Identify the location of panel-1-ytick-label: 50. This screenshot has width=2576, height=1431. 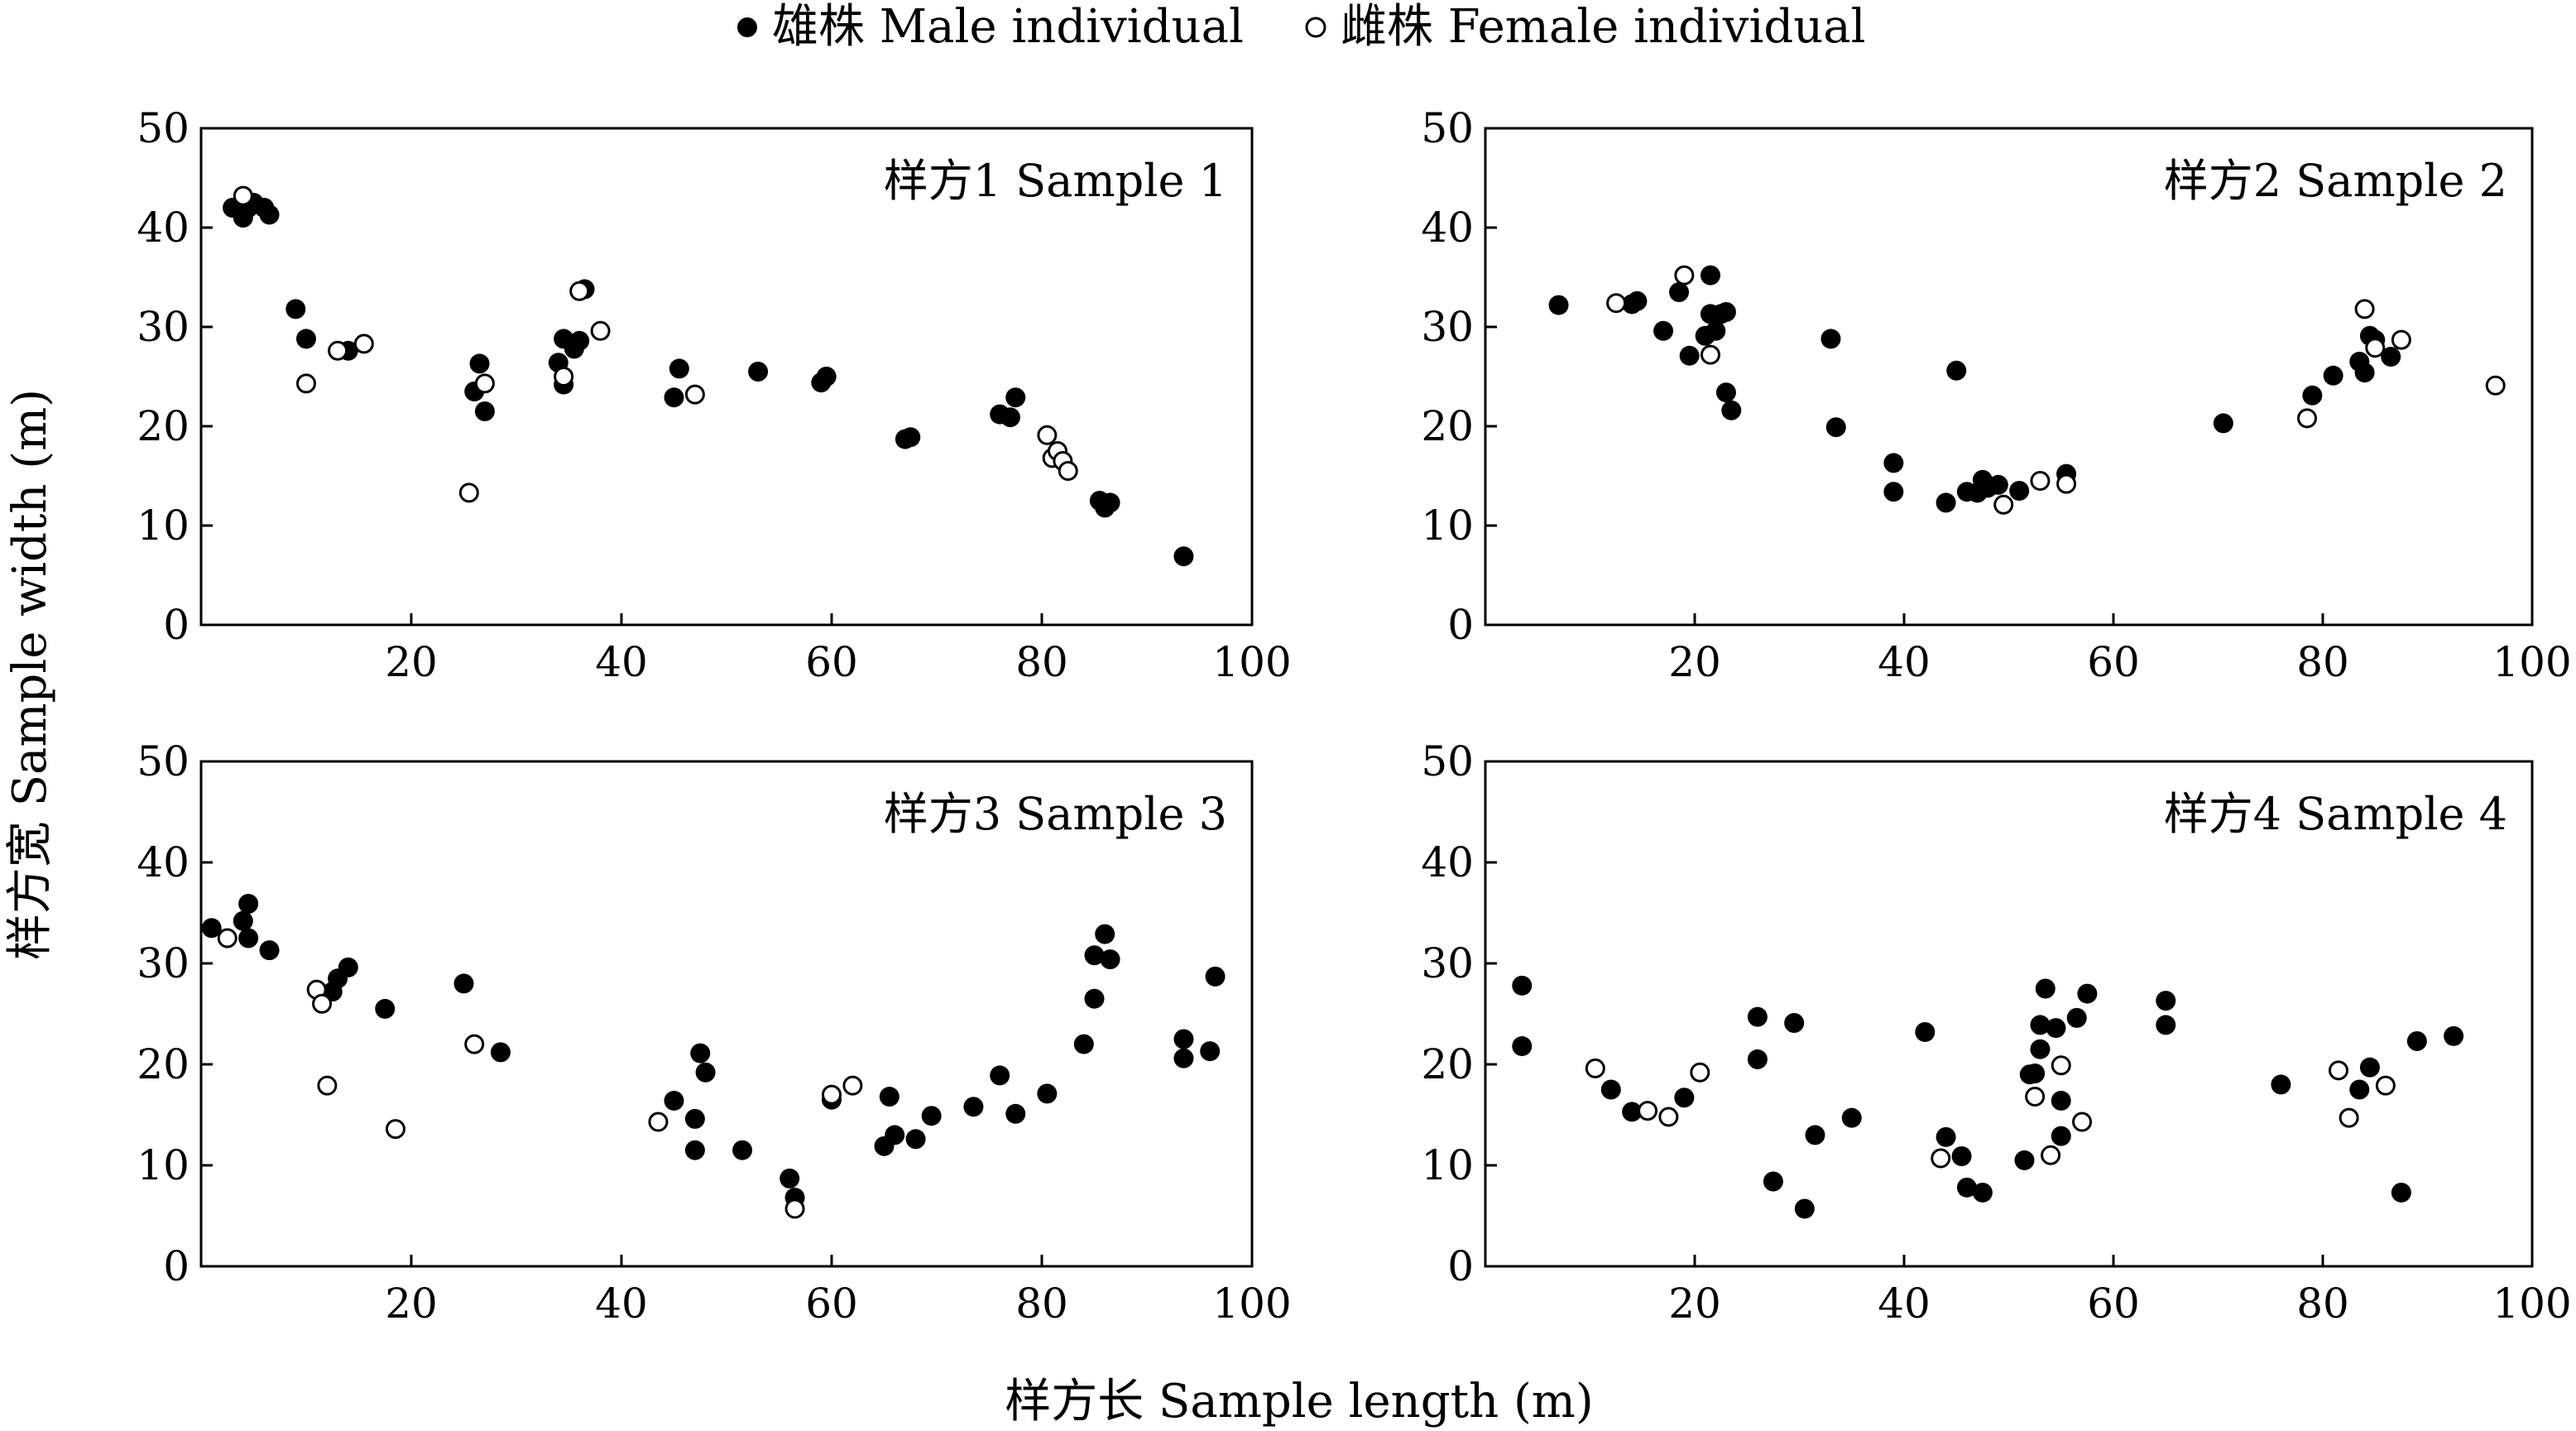
(163, 128).